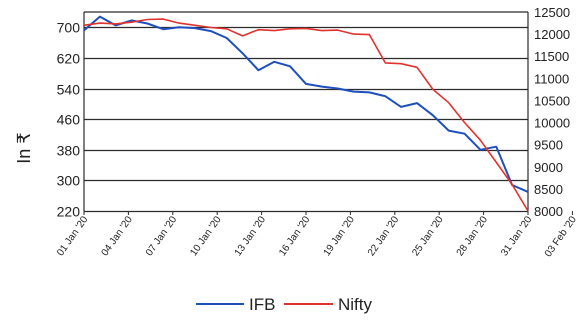 The height and width of the screenshot is (320, 582). I want to click on legend-nifty-label: Nifty, so click(355, 304).